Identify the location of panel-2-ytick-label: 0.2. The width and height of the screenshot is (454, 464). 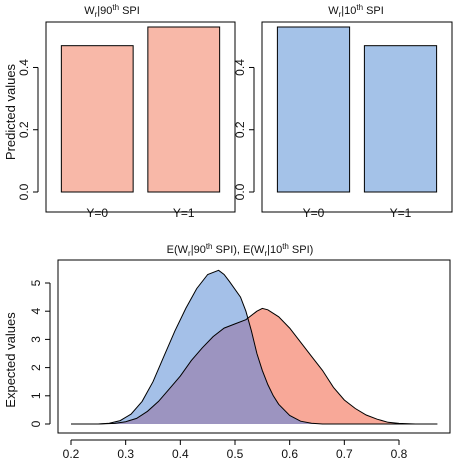
(240, 129).